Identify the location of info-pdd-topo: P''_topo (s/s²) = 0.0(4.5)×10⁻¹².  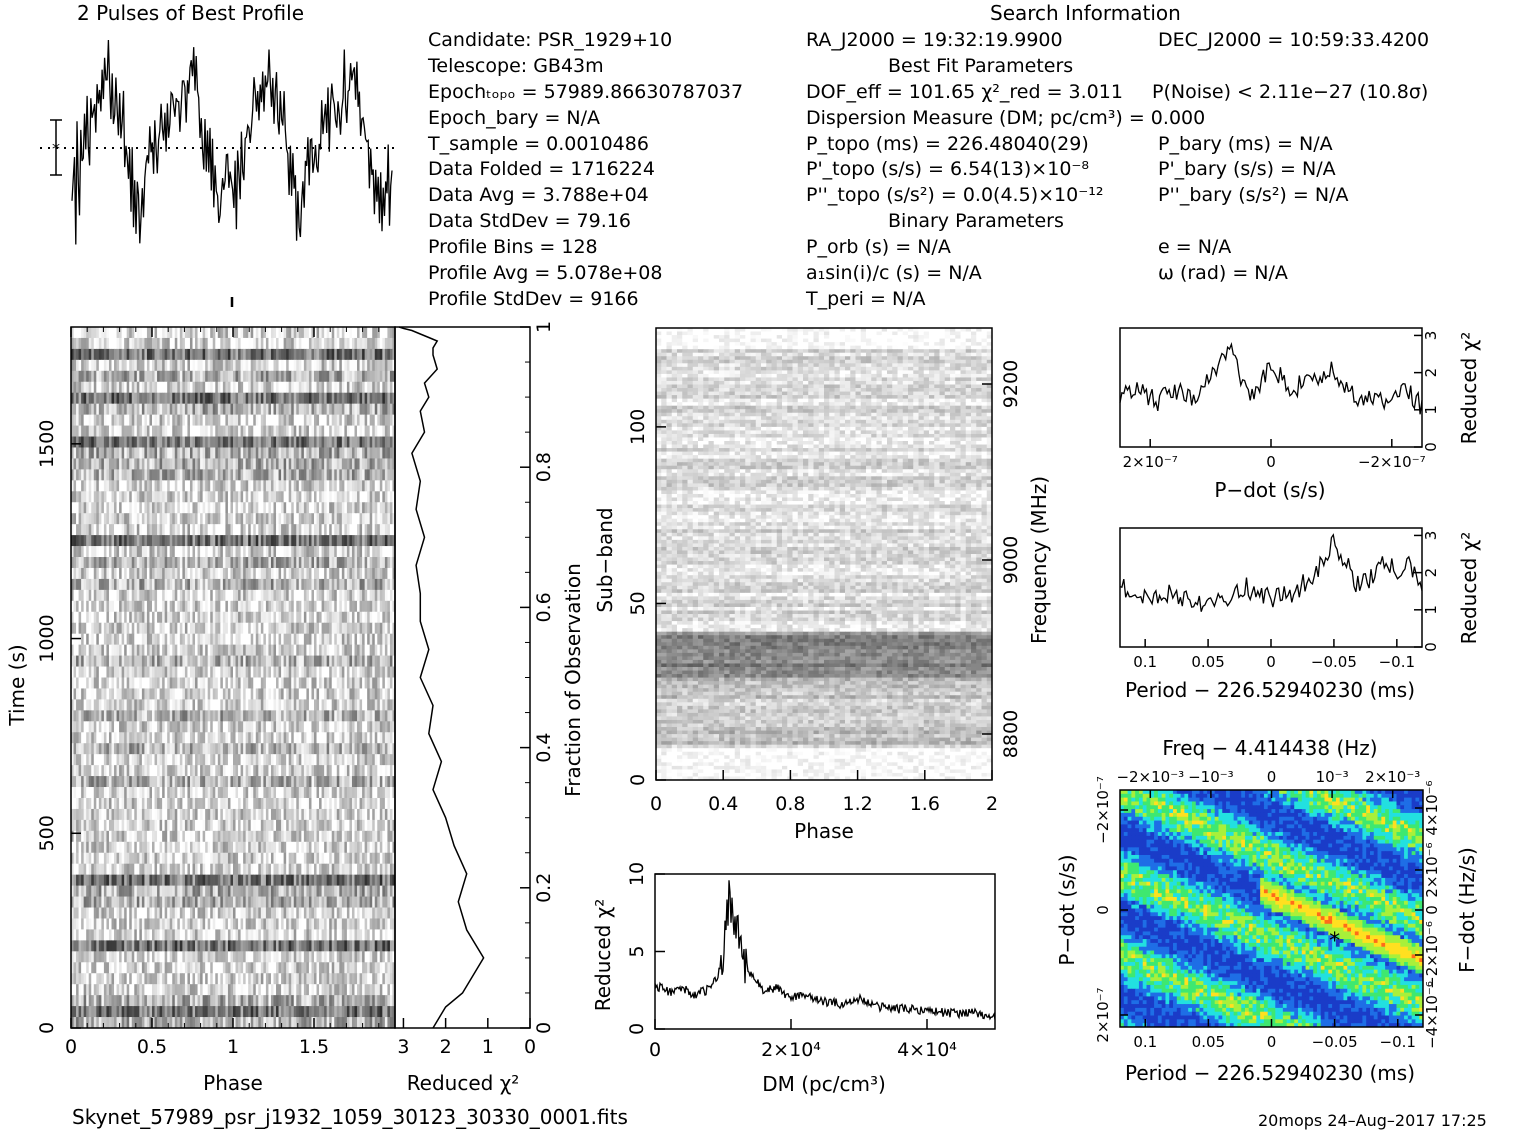
(954, 195).